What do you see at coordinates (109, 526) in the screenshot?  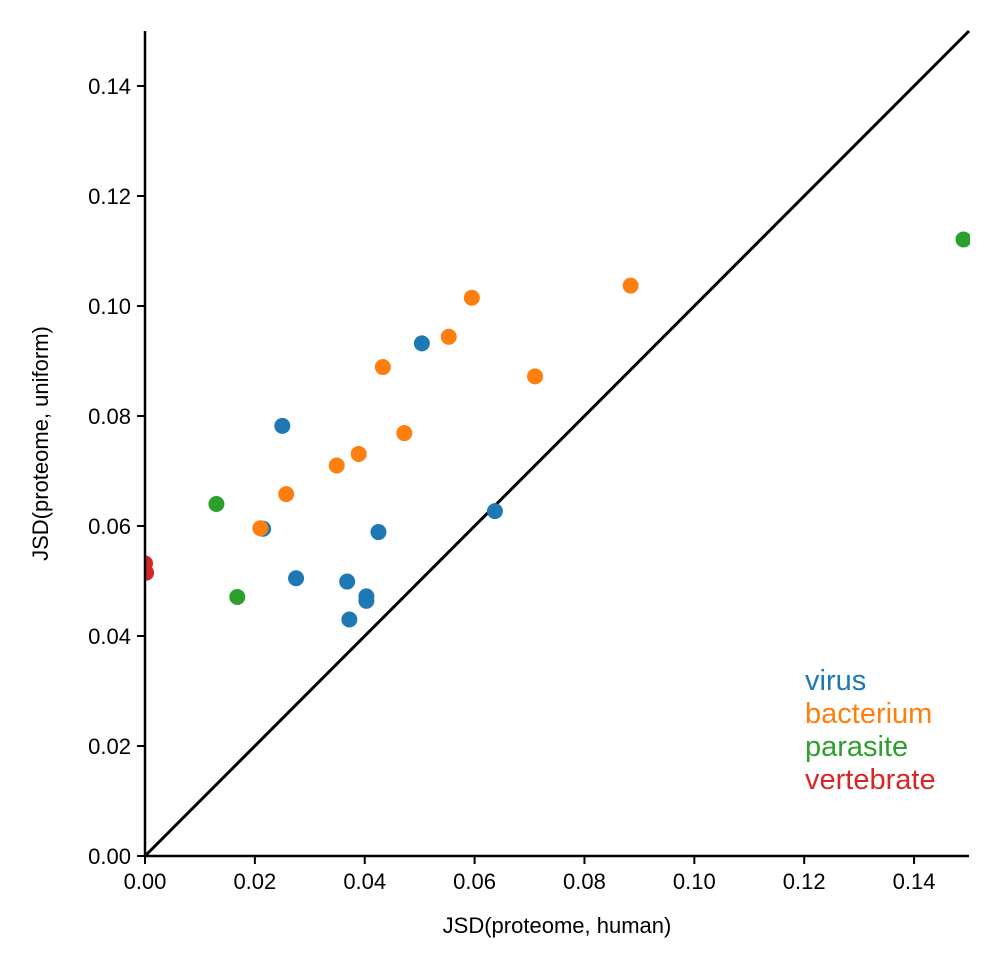 I see `y-tick-label: 0.06` at bounding box center [109, 526].